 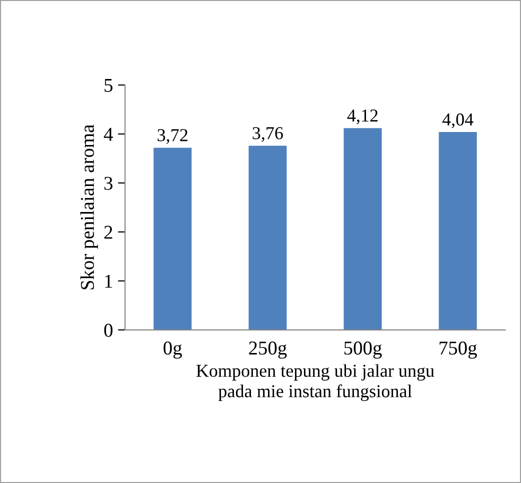 What do you see at coordinates (108, 330) in the screenshot?
I see `y-tick-label: 0` at bounding box center [108, 330].